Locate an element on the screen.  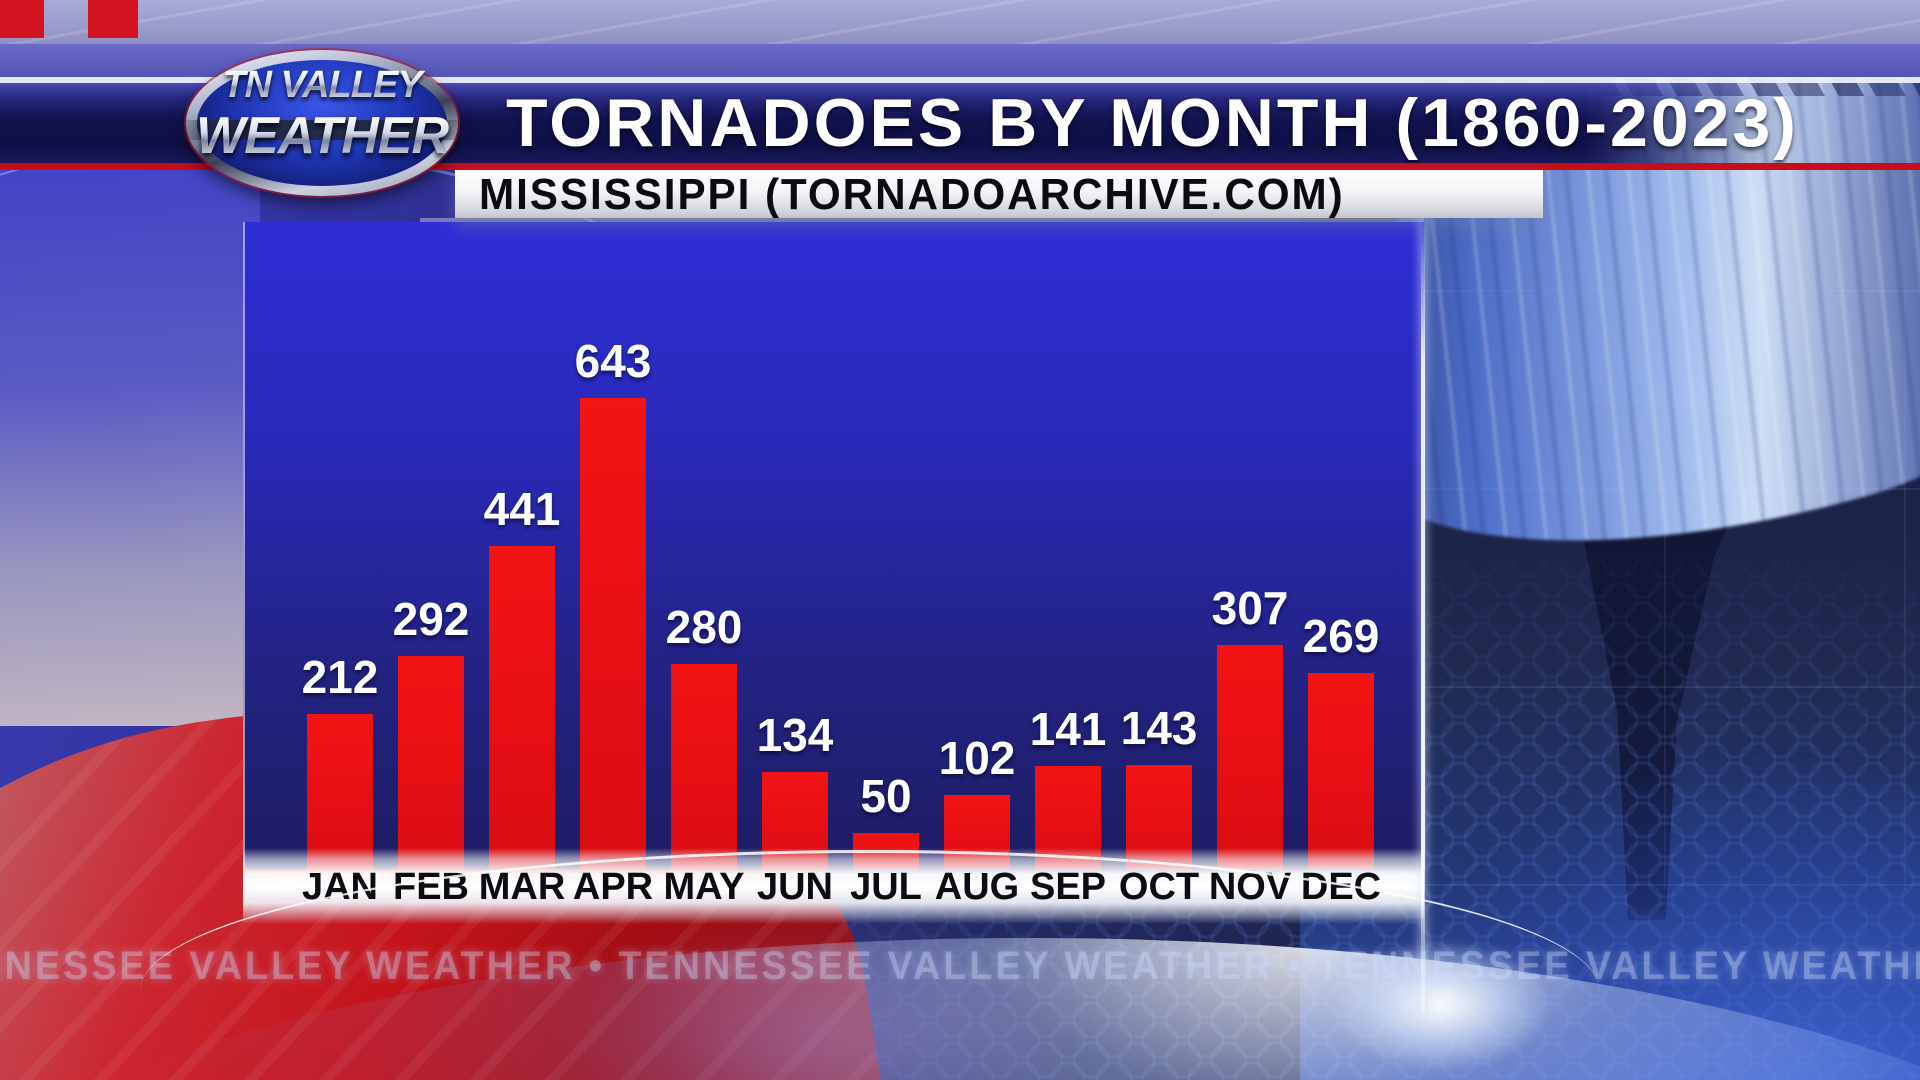
bar-slot: 141 is located at coordinates (1068, 786).